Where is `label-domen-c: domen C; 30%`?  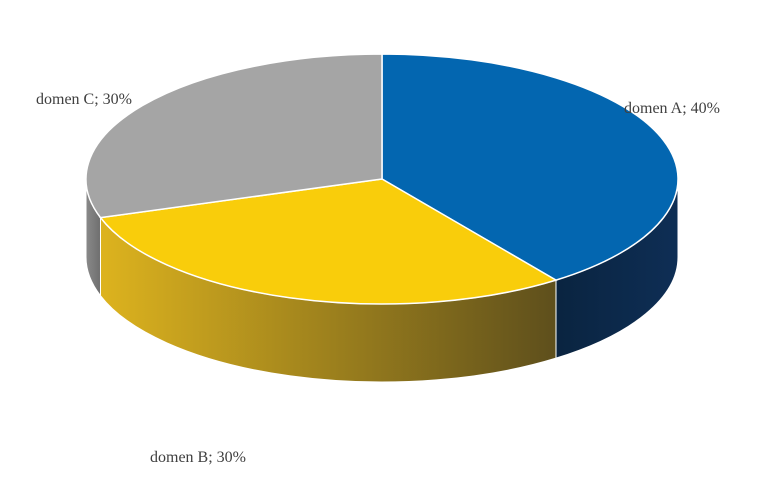 label-domen-c: domen C; 30% is located at coordinates (84, 99).